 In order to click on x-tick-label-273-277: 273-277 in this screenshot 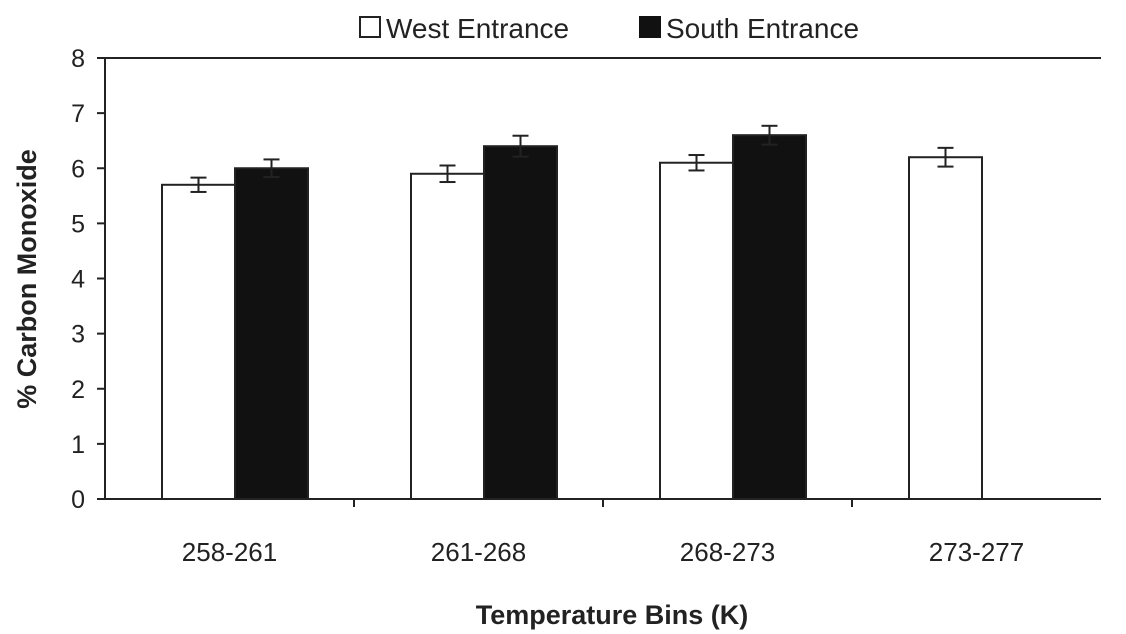, I will do `click(976, 552)`.